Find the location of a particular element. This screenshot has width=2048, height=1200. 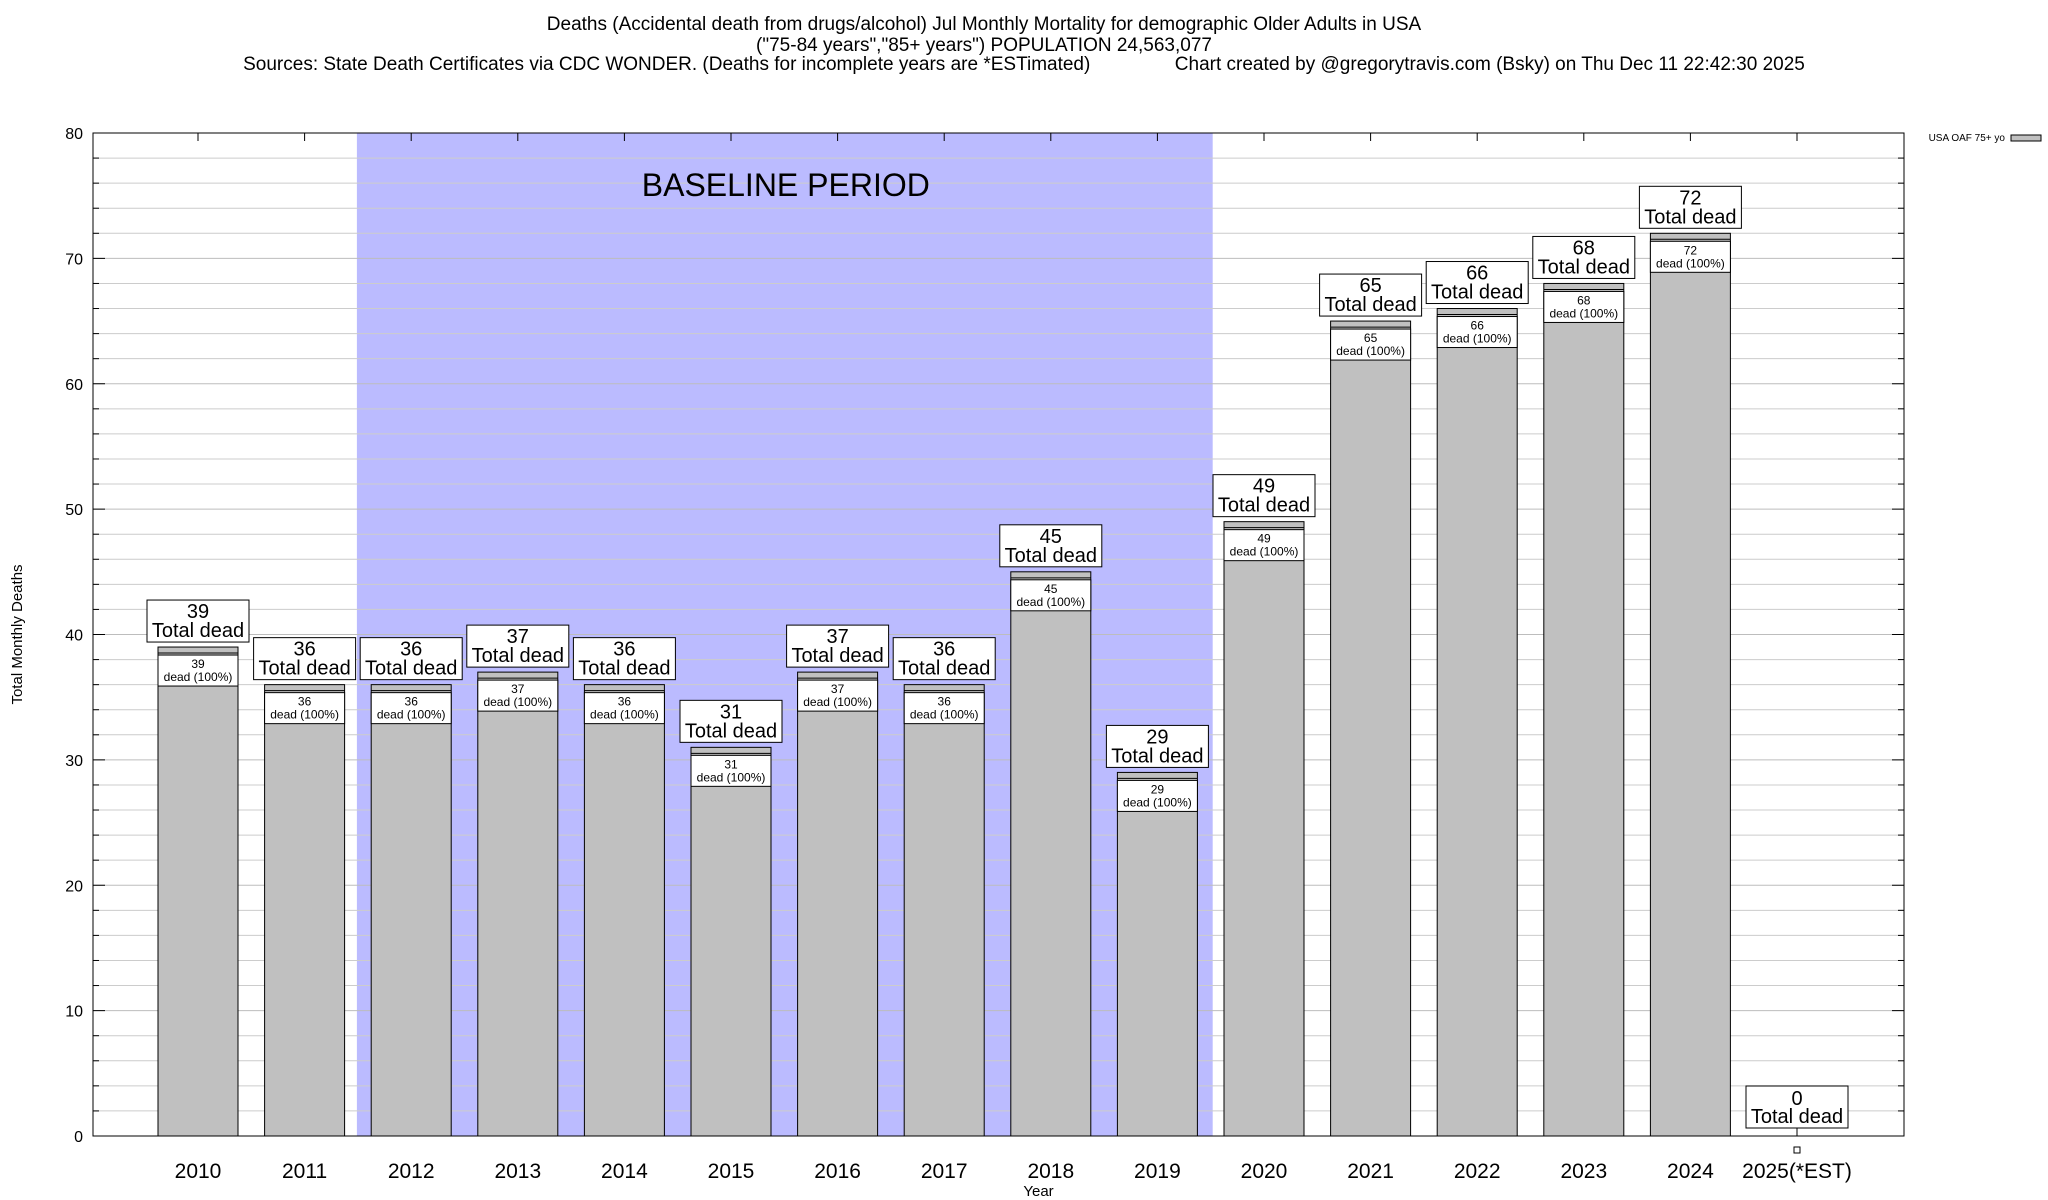

bar-inner-value-label: 72 is located at coordinates (1691, 250).